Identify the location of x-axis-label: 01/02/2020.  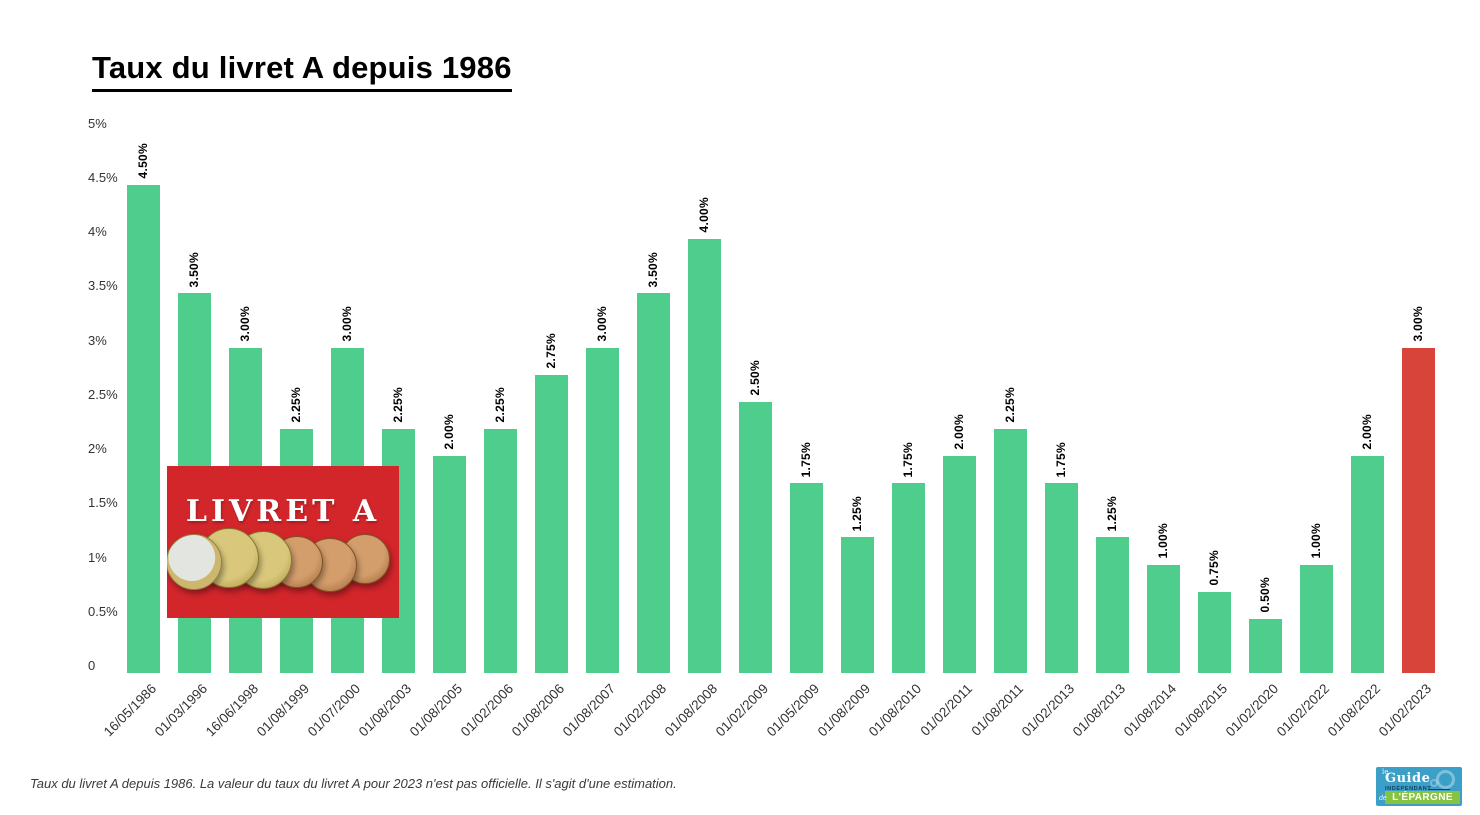
(1252, 710).